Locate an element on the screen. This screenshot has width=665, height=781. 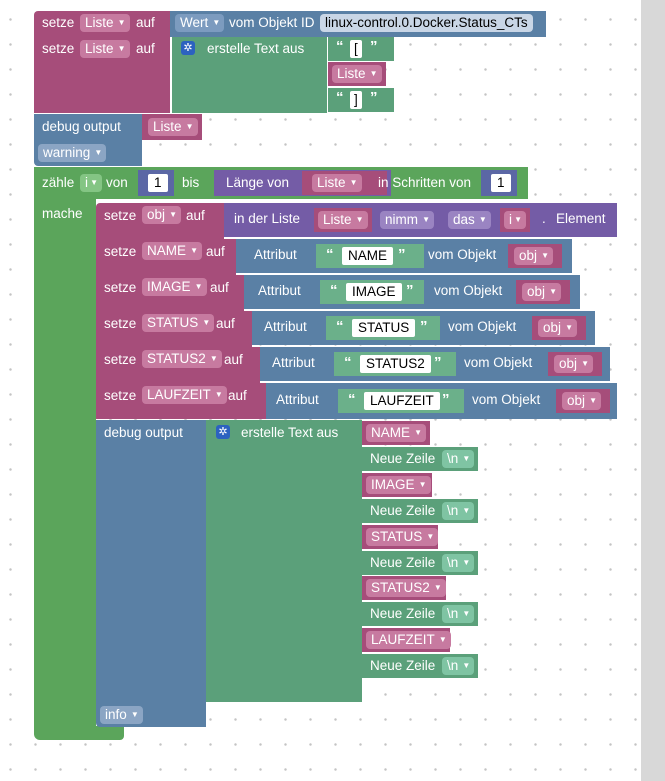
set-liste-block-1: setze Liste ▼ auf is located at coordinates (102, 24).